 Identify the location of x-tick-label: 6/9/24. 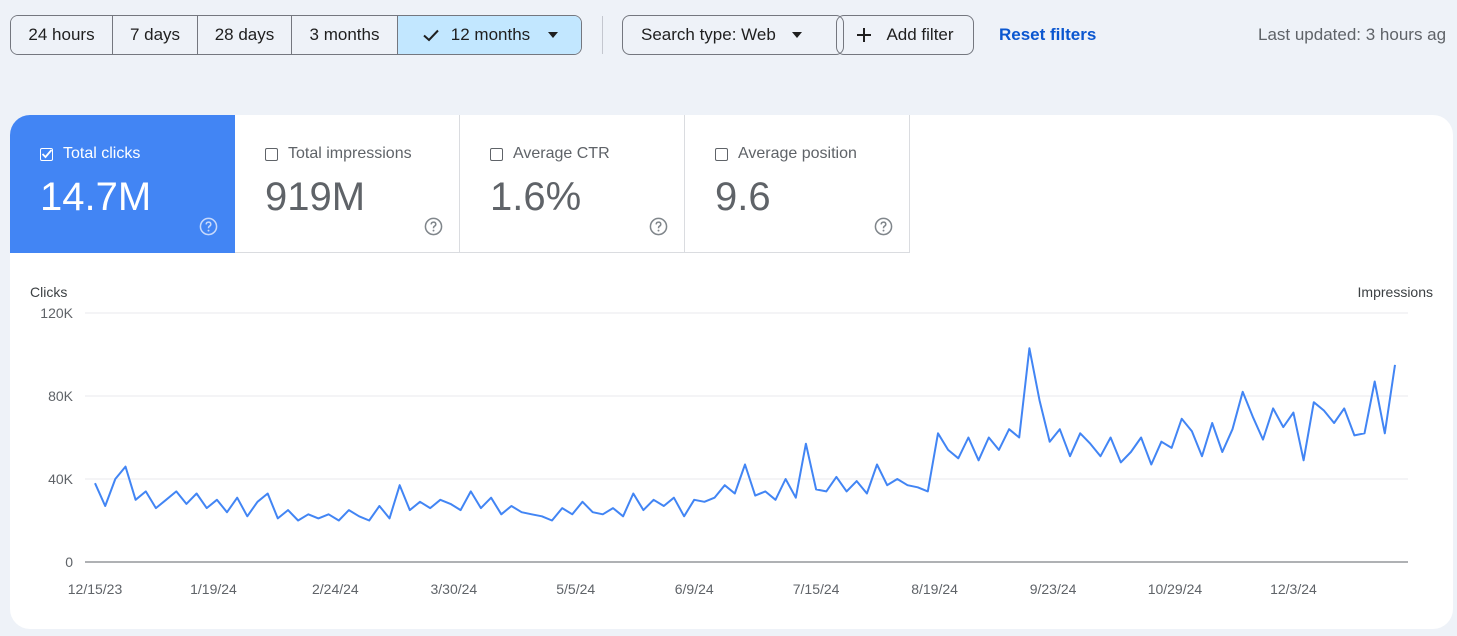
(694, 589).